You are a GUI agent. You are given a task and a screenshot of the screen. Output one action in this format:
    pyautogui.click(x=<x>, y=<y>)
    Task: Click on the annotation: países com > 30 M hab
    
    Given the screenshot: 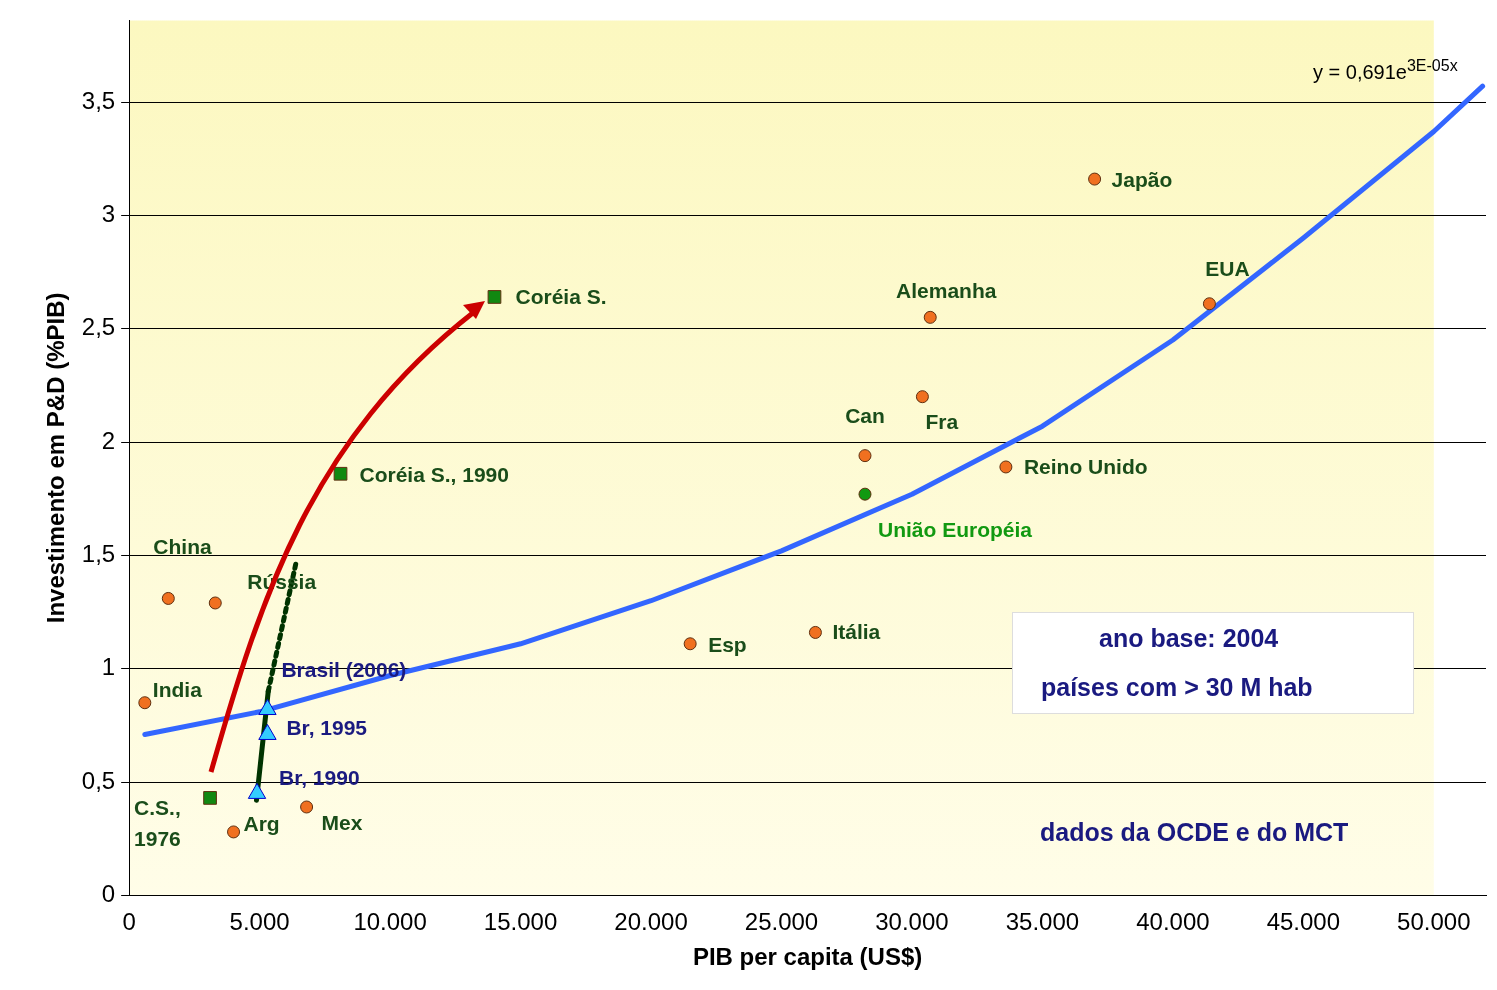 What is the action you would take?
    pyautogui.click(x=1177, y=687)
    